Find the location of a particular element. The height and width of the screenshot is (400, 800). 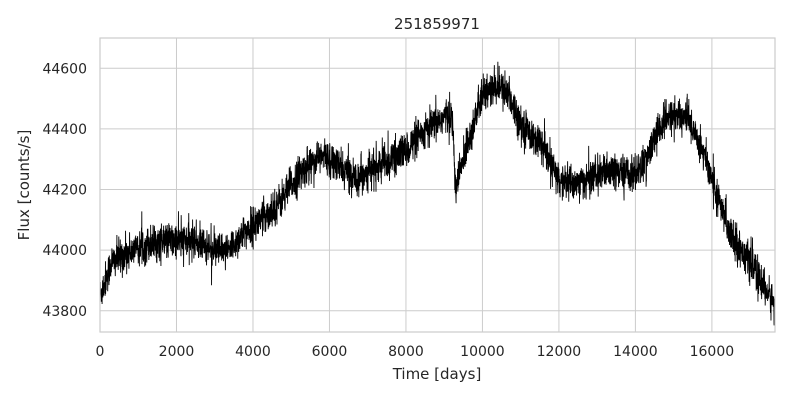

x-axis-ticks: 0 2000 4000 6000 8000 10000 12000 14000 16000 is located at coordinates (415, 352).